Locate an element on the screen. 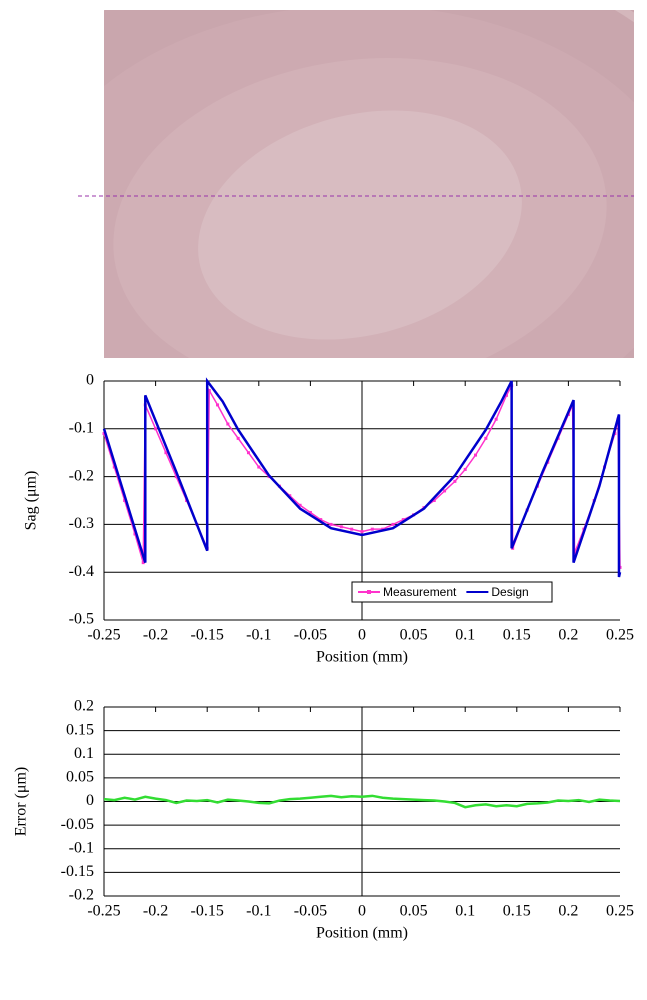  y-axis-title: Sag (μm) is located at coordinates (31, 501).